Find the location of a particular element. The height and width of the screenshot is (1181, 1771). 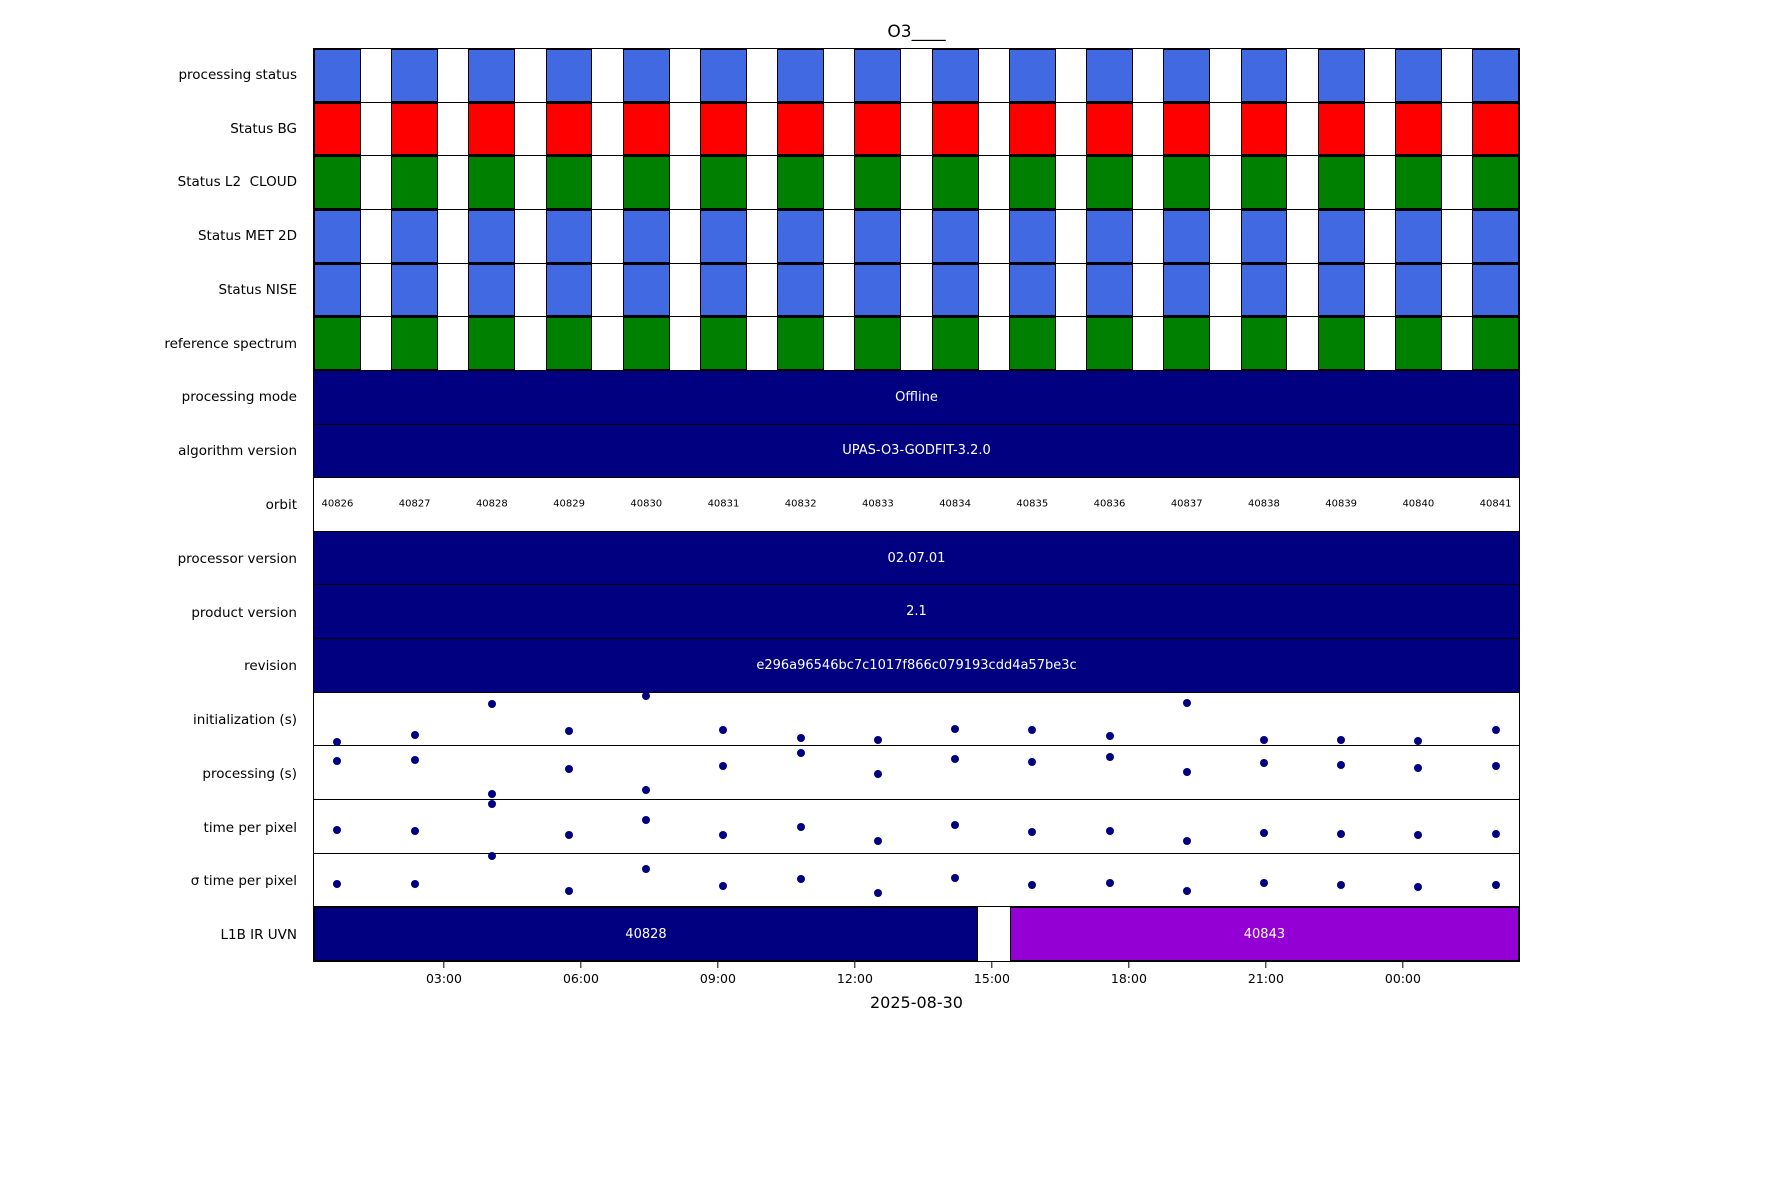

row-l1b-ir-uvn: 40828 40843 is located at coordinates (916, 934).